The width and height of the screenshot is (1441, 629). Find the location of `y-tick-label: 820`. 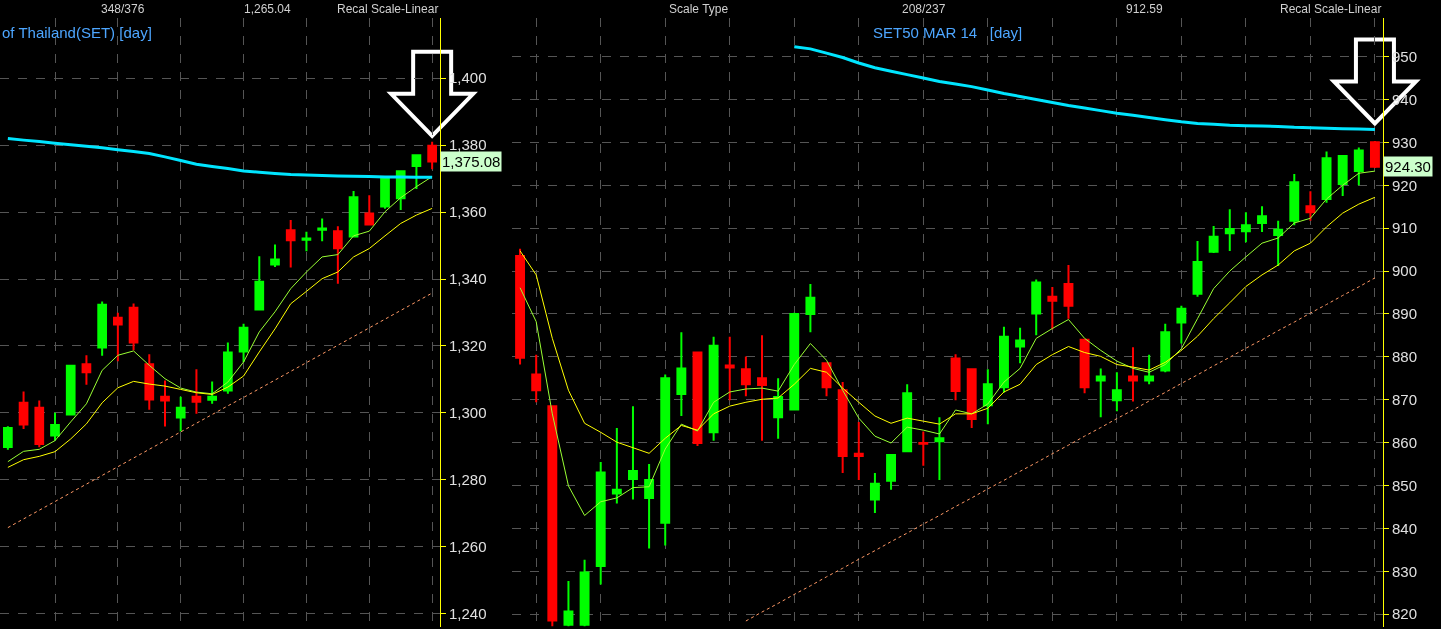

y-tick-label: 820 is located at coordinates (1405, 614).